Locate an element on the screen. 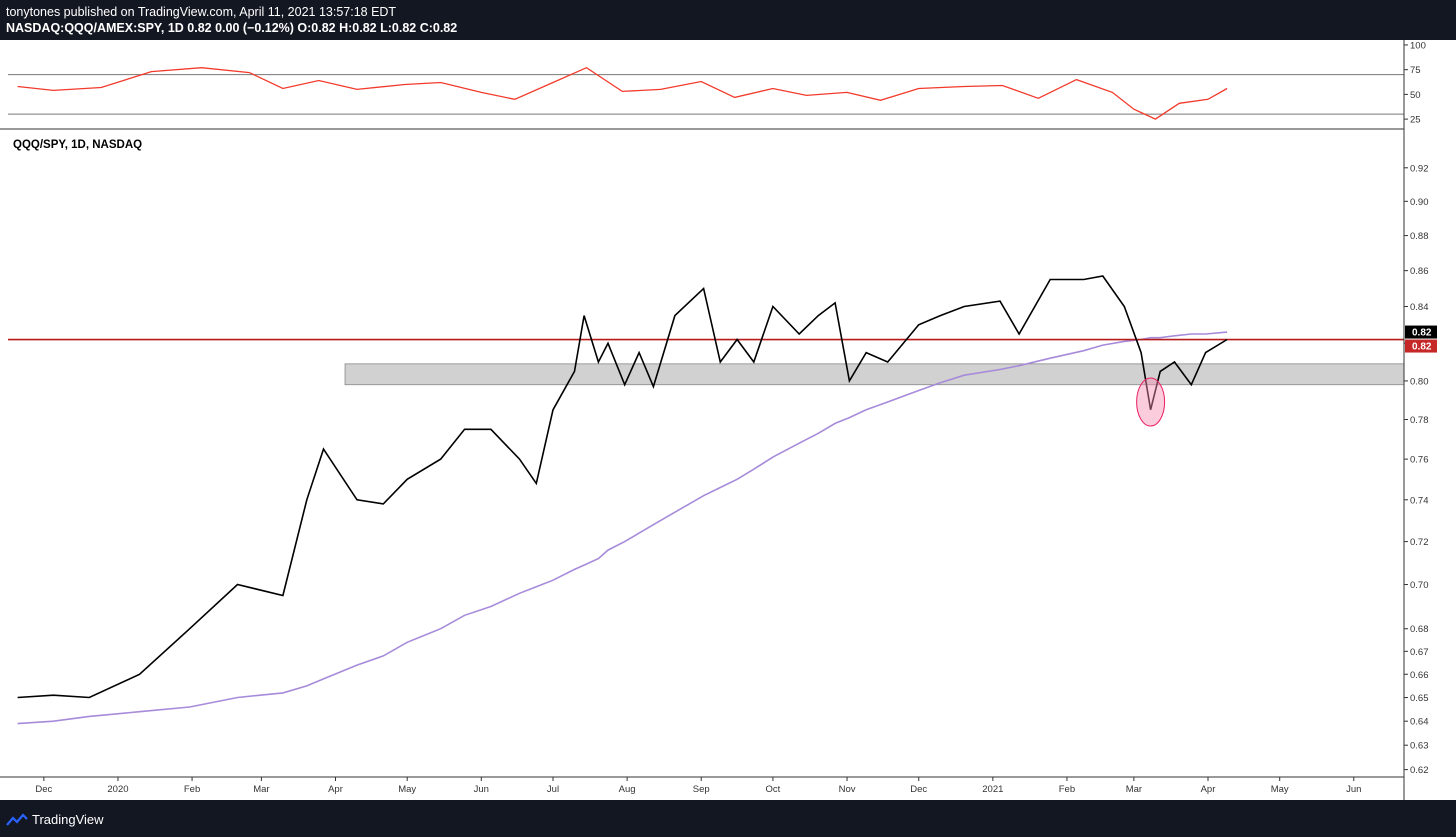  rsi-tick-label: 100 is located at coordinates (1418, 45).